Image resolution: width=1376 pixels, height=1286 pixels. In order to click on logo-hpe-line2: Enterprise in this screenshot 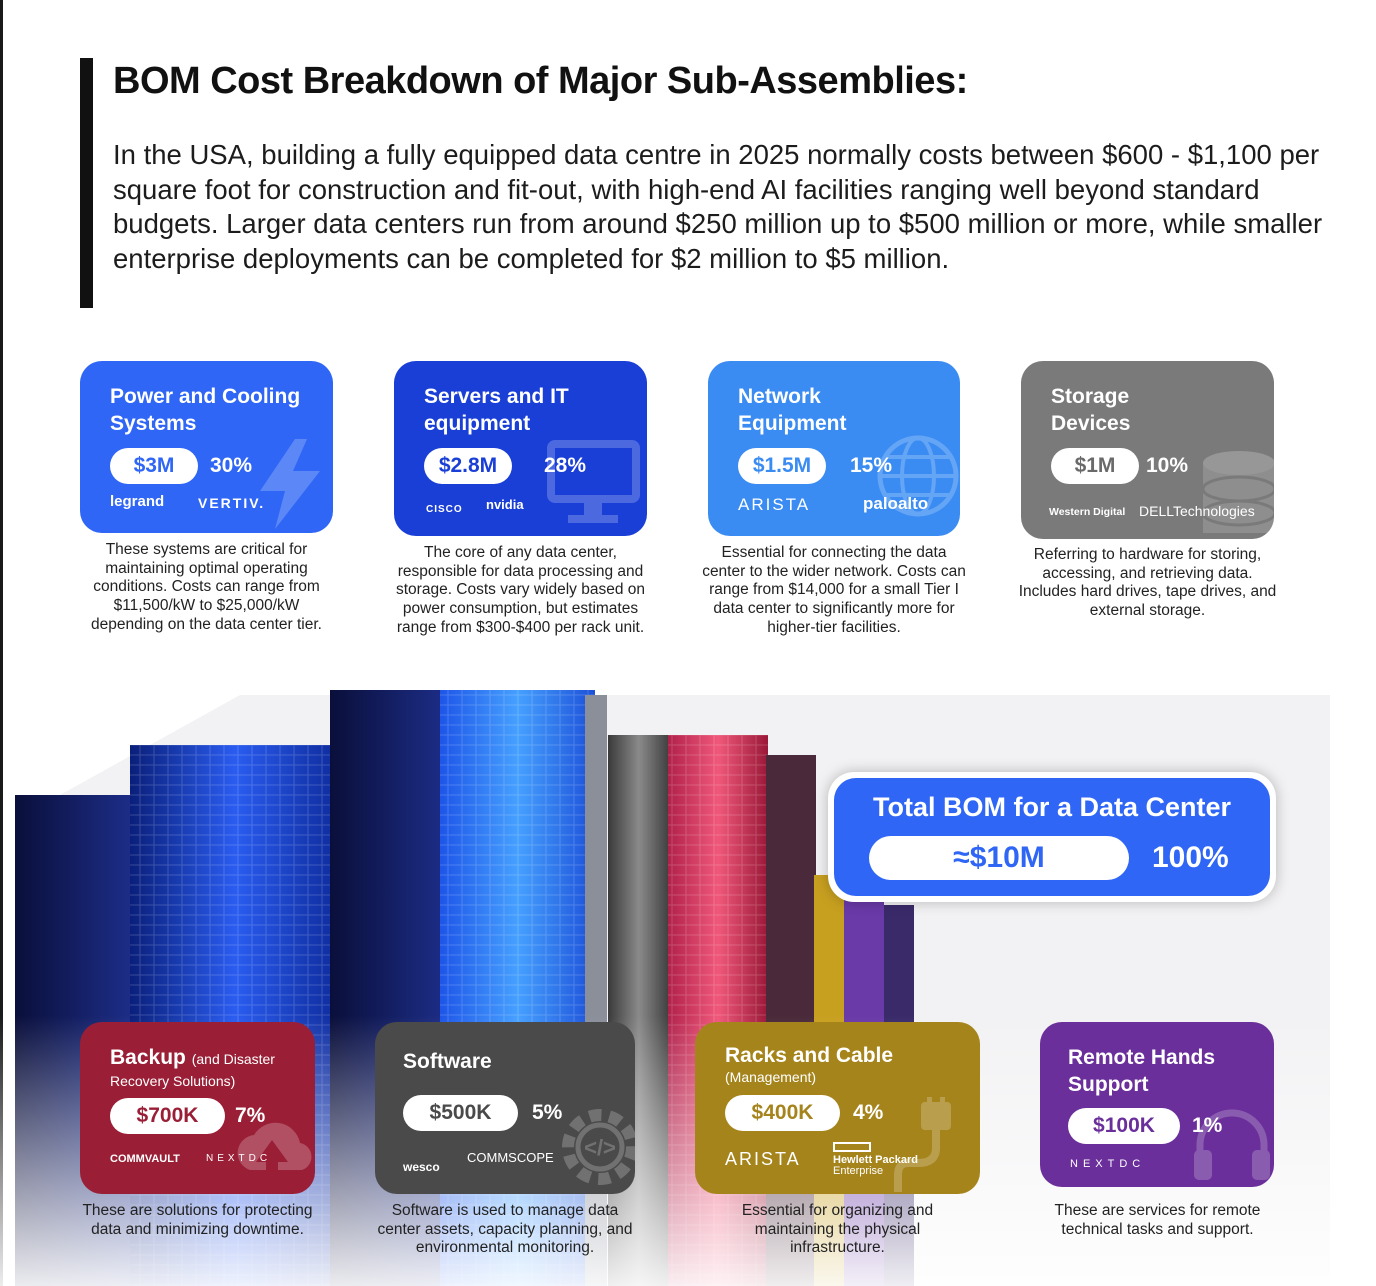, I will do `click(858, 1171)`.